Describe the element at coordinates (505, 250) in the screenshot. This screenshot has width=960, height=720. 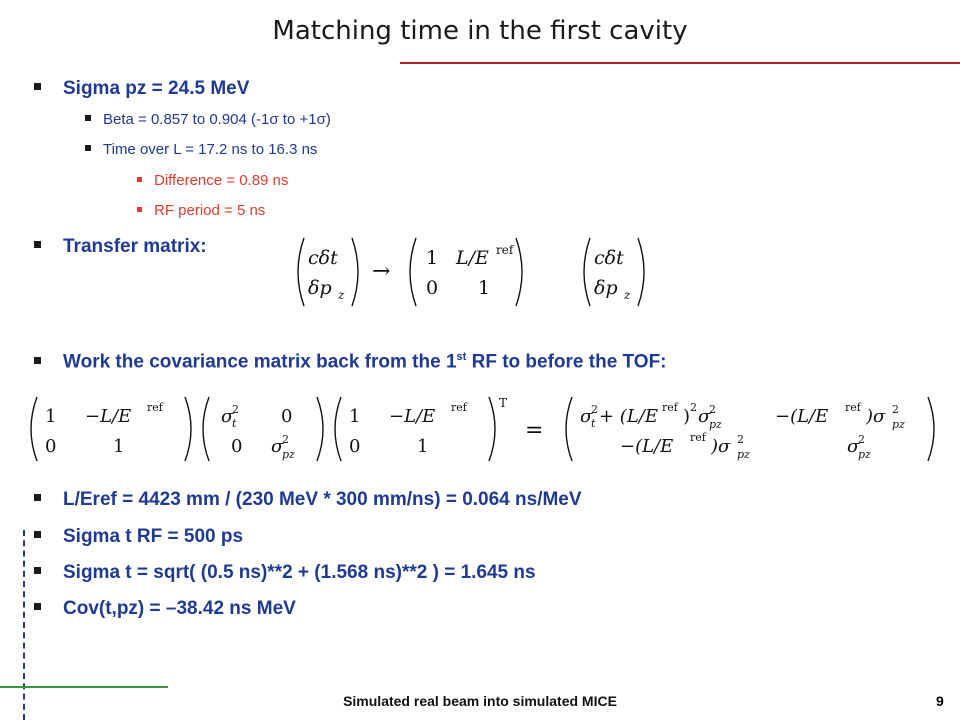
I see `m12-sup: ref` at that location.